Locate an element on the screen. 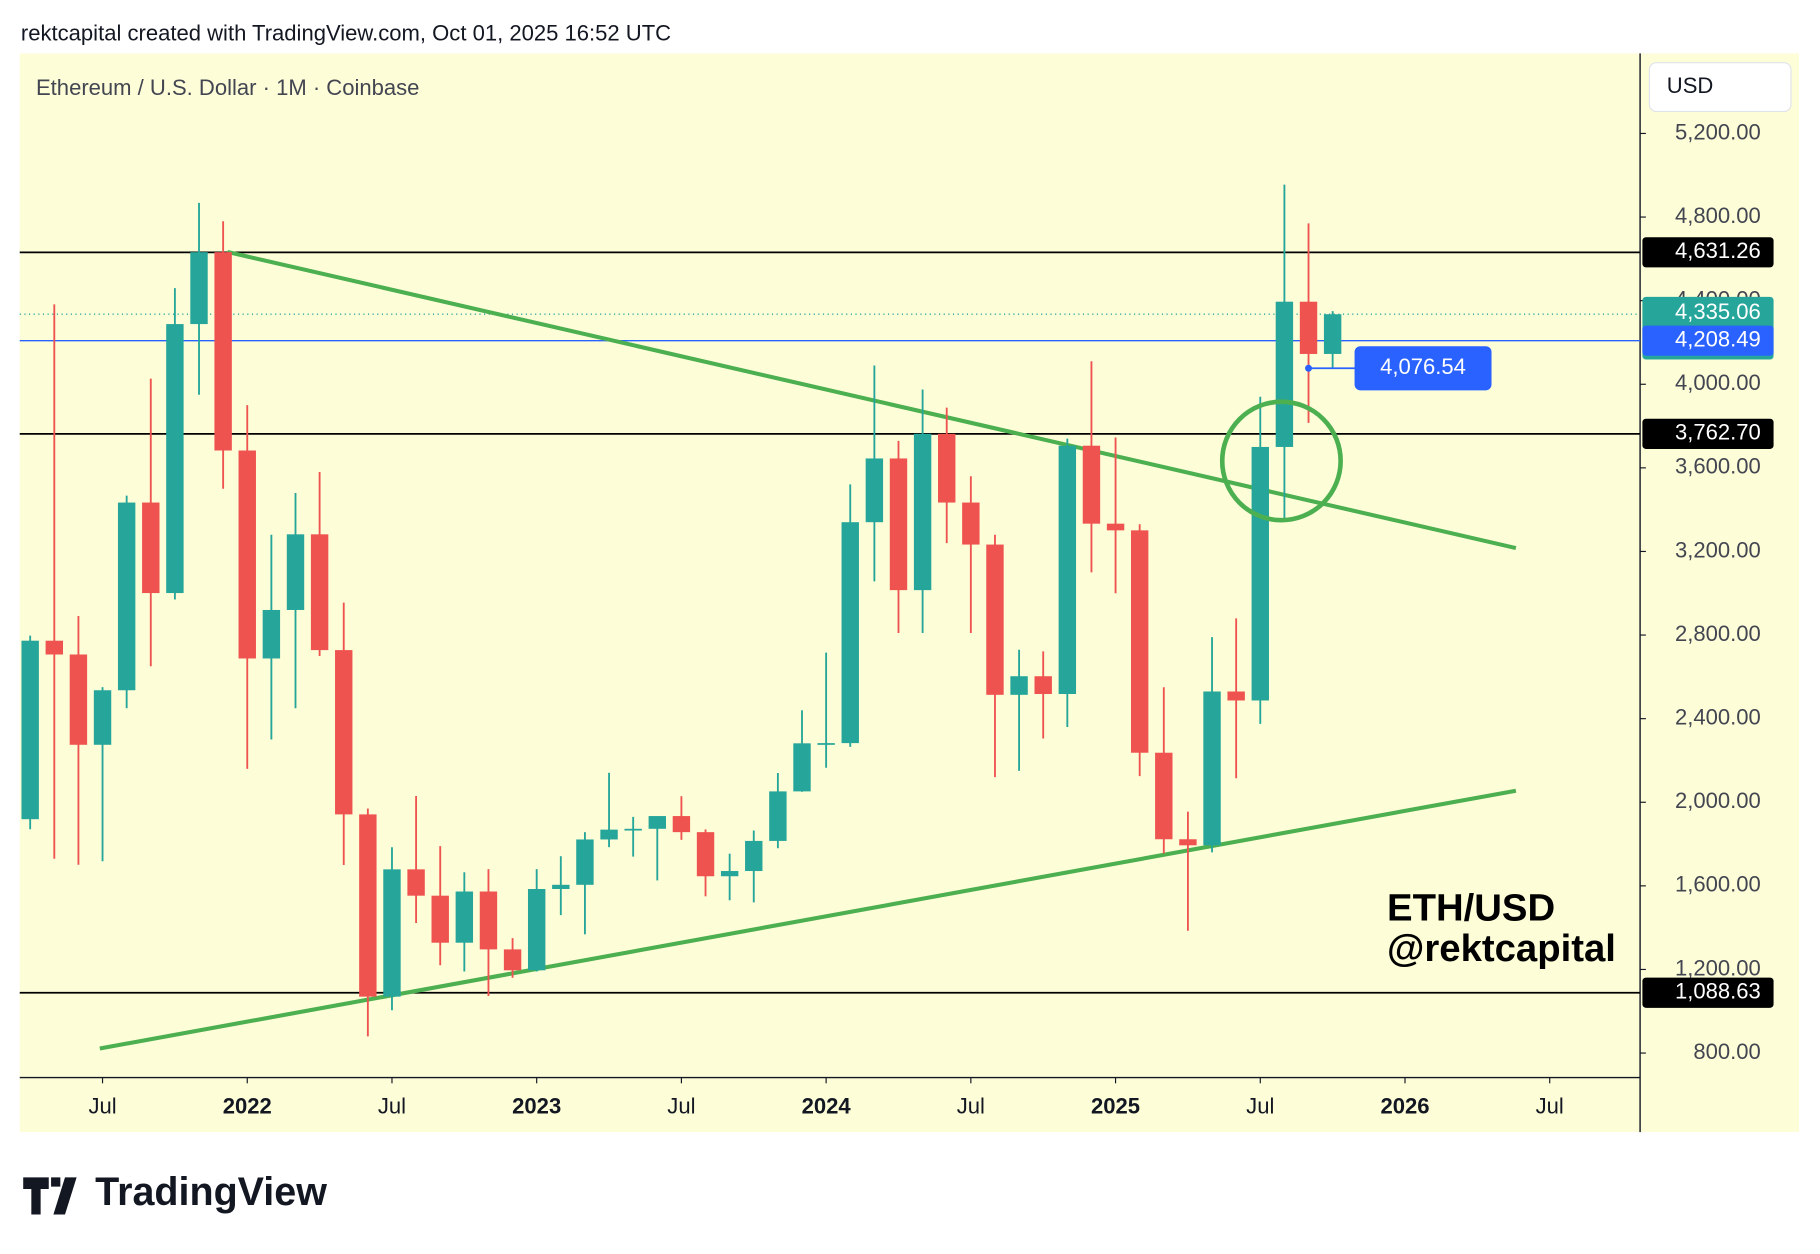 Image resolution: width=1820 pixels, height=1254 pixels. callout-box is located at coordinates (1423, 368).